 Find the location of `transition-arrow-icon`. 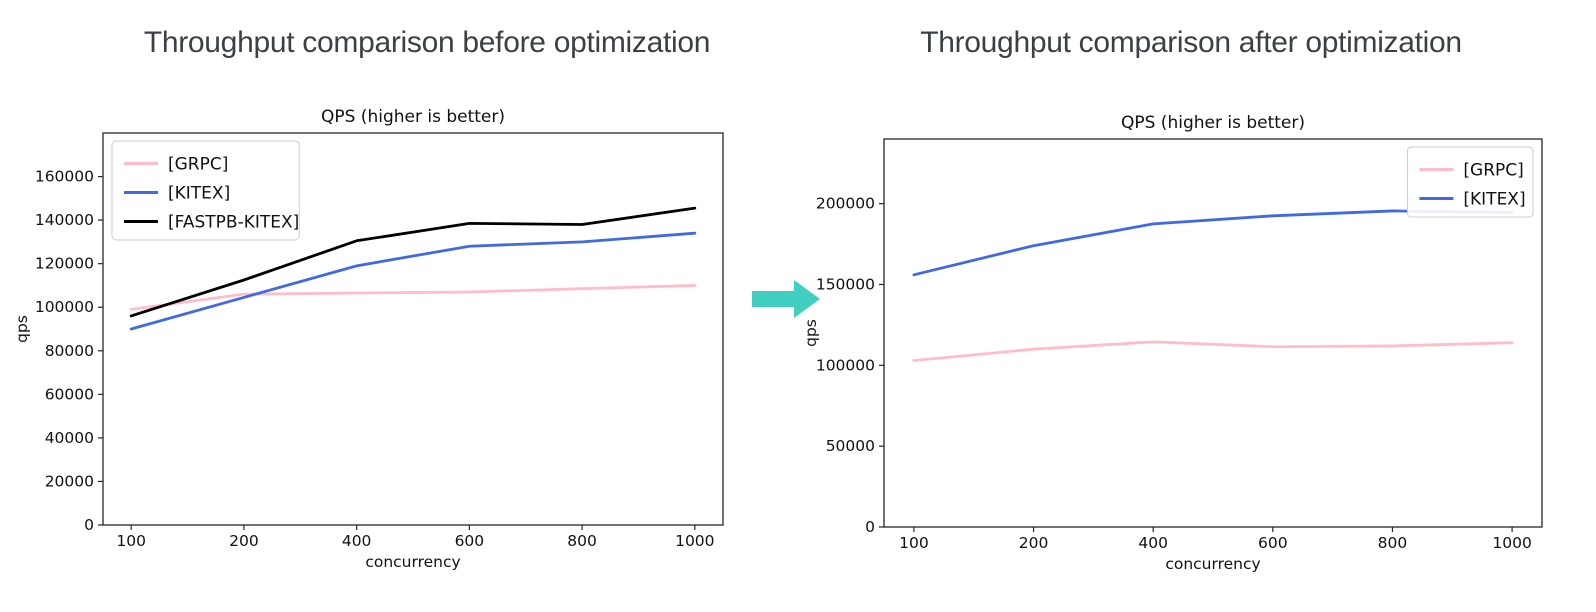

transition-arrow-icon is located at coordinates (786, 299).